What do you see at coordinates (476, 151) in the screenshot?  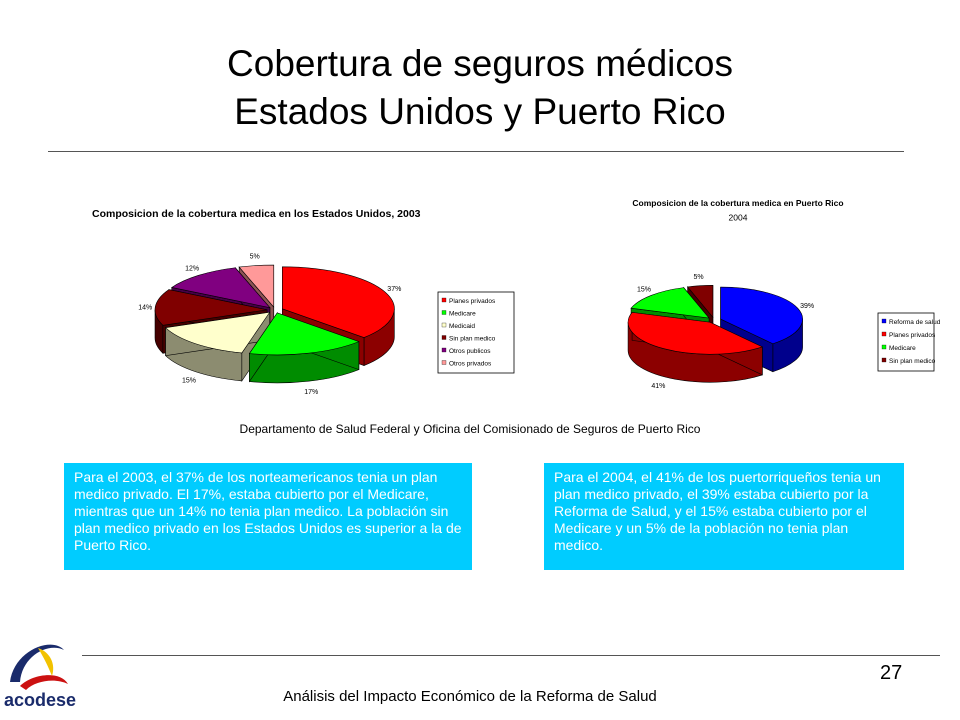 I see `title-divider` at bounding box center [476, 151].